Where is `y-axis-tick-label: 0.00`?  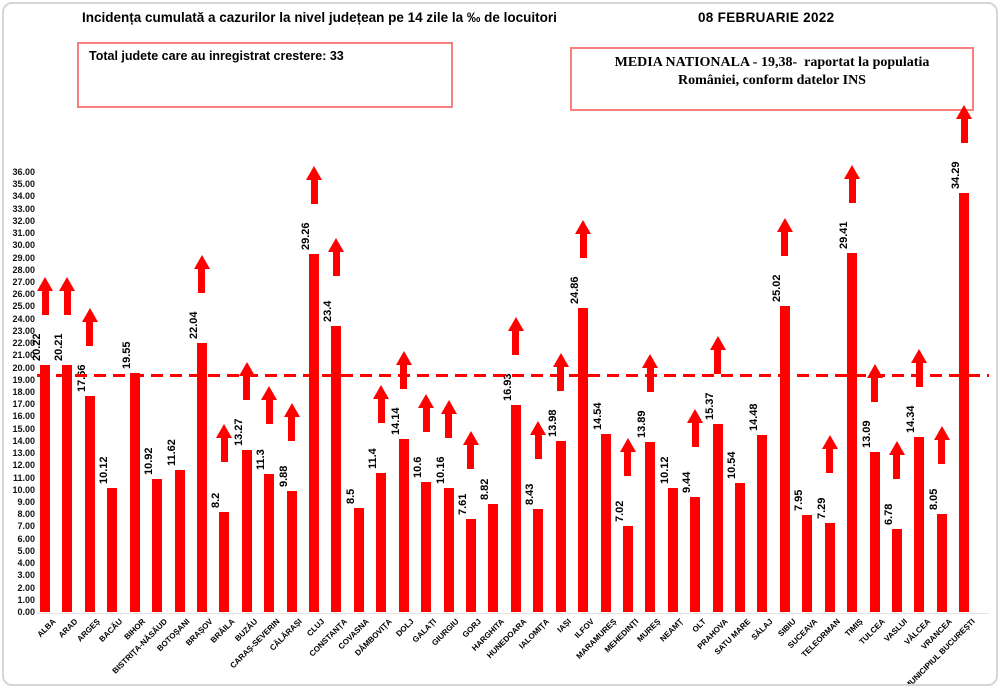
y-axis-tick-label: 0.00 is located at coordinates (26, 612).